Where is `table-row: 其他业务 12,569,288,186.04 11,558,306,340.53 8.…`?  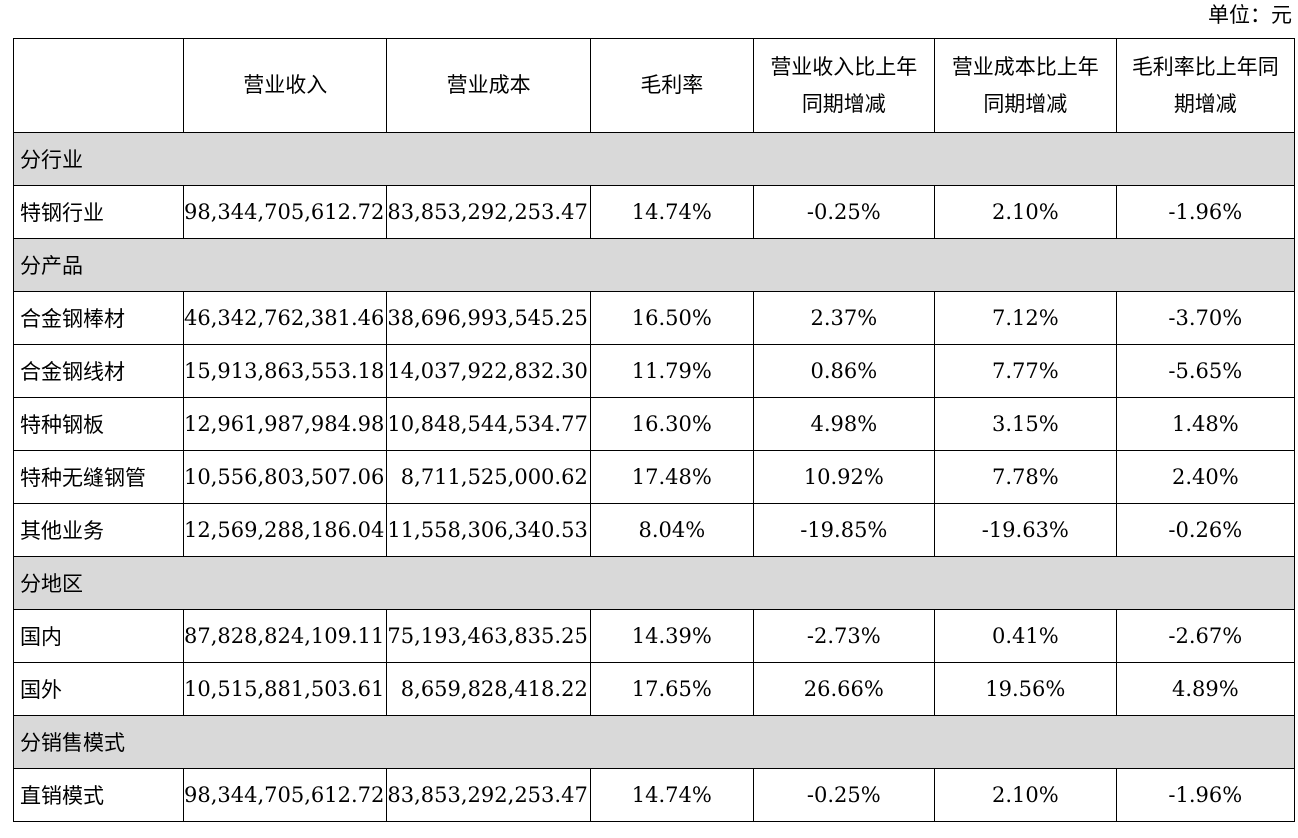
table-row: 其他业务 12,569,288,186.04 11,558,306,340.53 8.… is located at coordinates (654, 530).